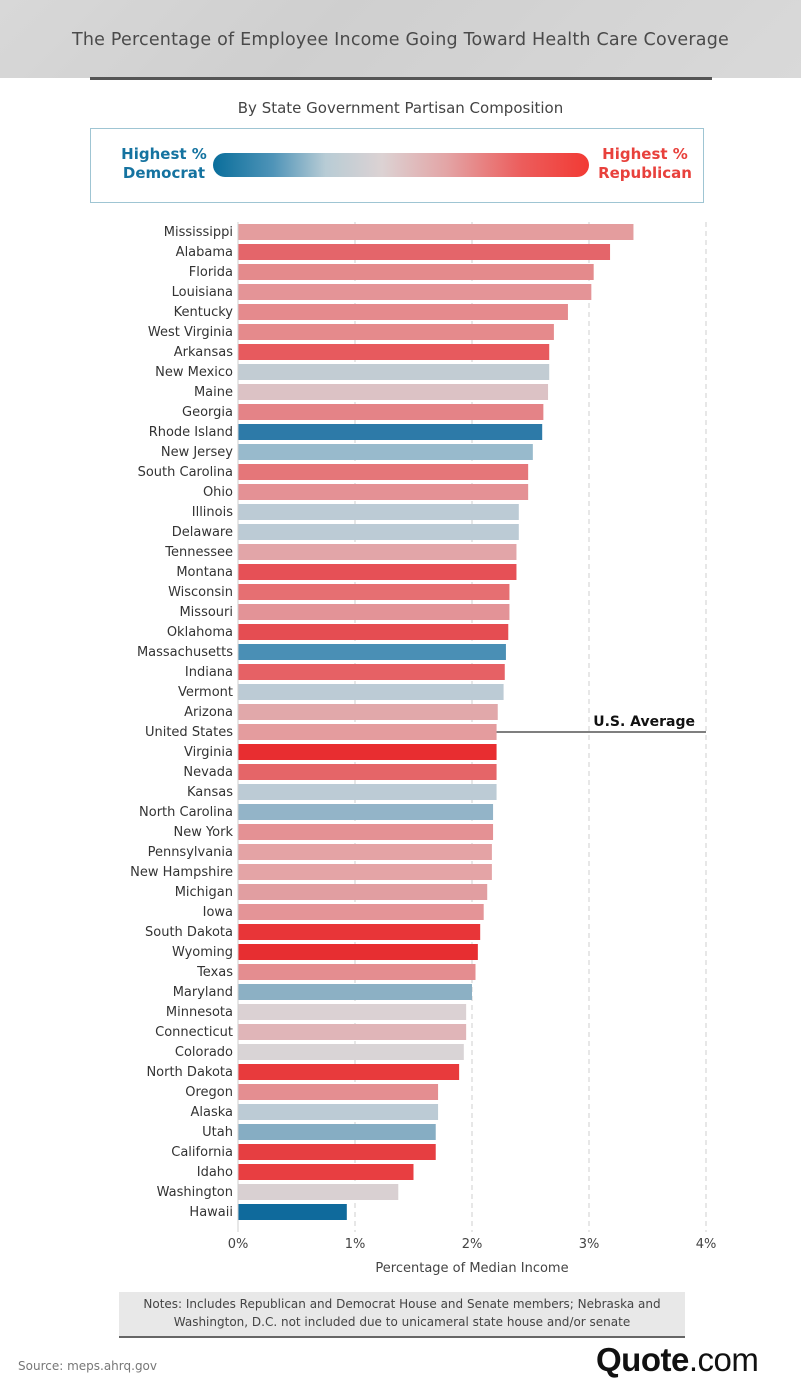 This screenshot has height=1395, width=801. Describe the element at coordinates (723, 1359) in the screenshot. I see `brand-suffix: .com` at that location.